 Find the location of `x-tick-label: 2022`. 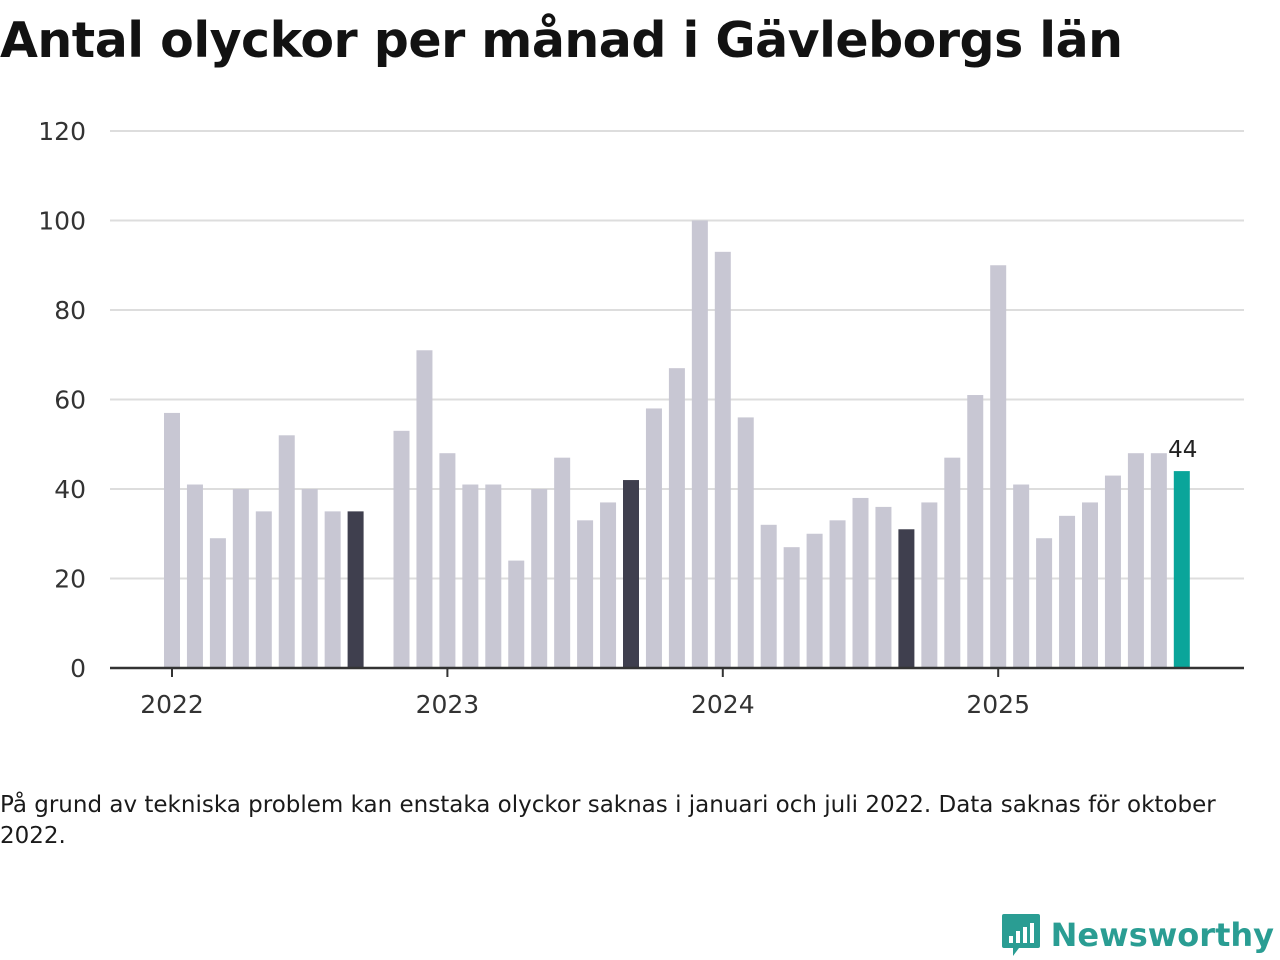

x-tick-label: 2022 is located at coordinates (172, 704).